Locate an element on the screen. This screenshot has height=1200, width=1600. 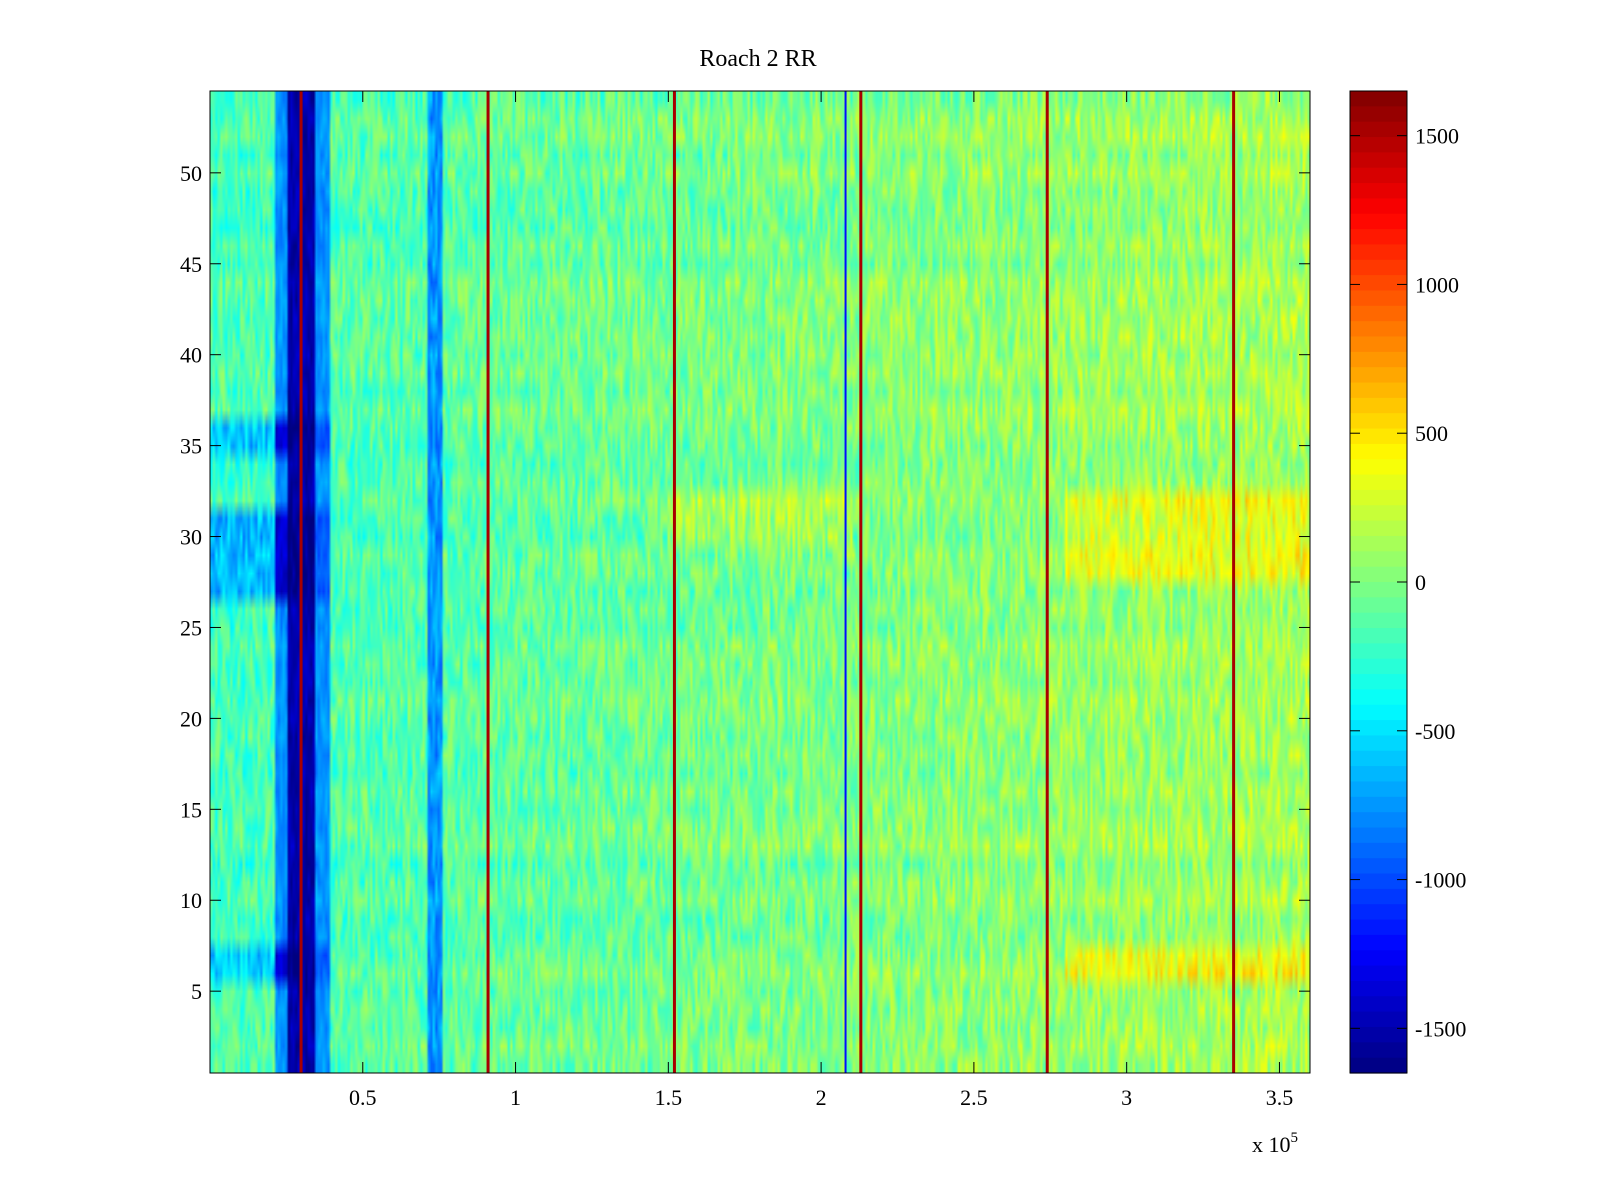
x-tick-label: 3.5 is located at coordinates (1280, 1097).